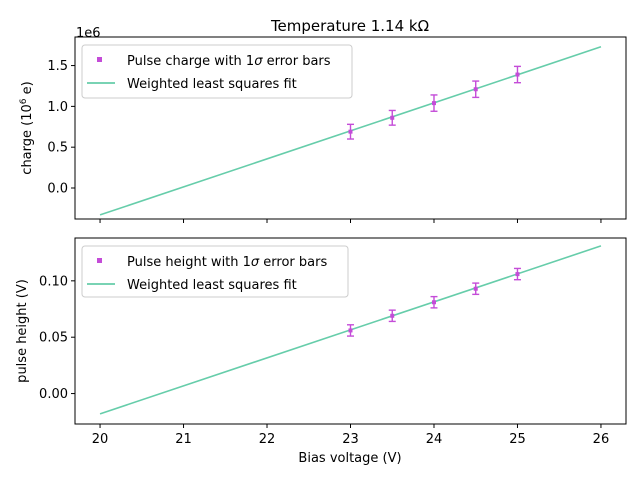  Describe the element at coordinates (349, 458) in the screenshot. I see `x-axis-label: Bias voltage (V)` at that location.